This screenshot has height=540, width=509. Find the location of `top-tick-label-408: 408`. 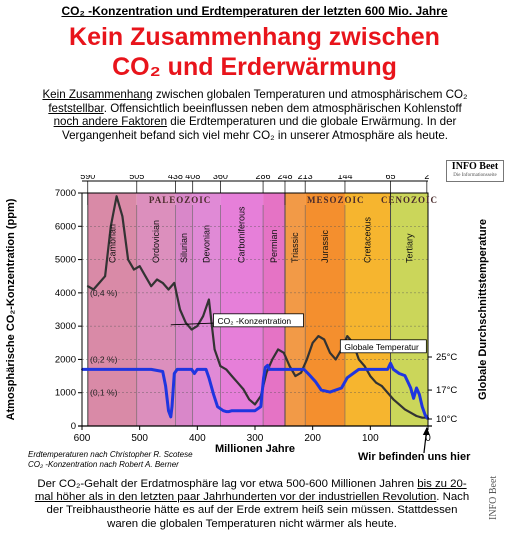

top-tick-label-408: 408 is located at coordinates (192, 178).